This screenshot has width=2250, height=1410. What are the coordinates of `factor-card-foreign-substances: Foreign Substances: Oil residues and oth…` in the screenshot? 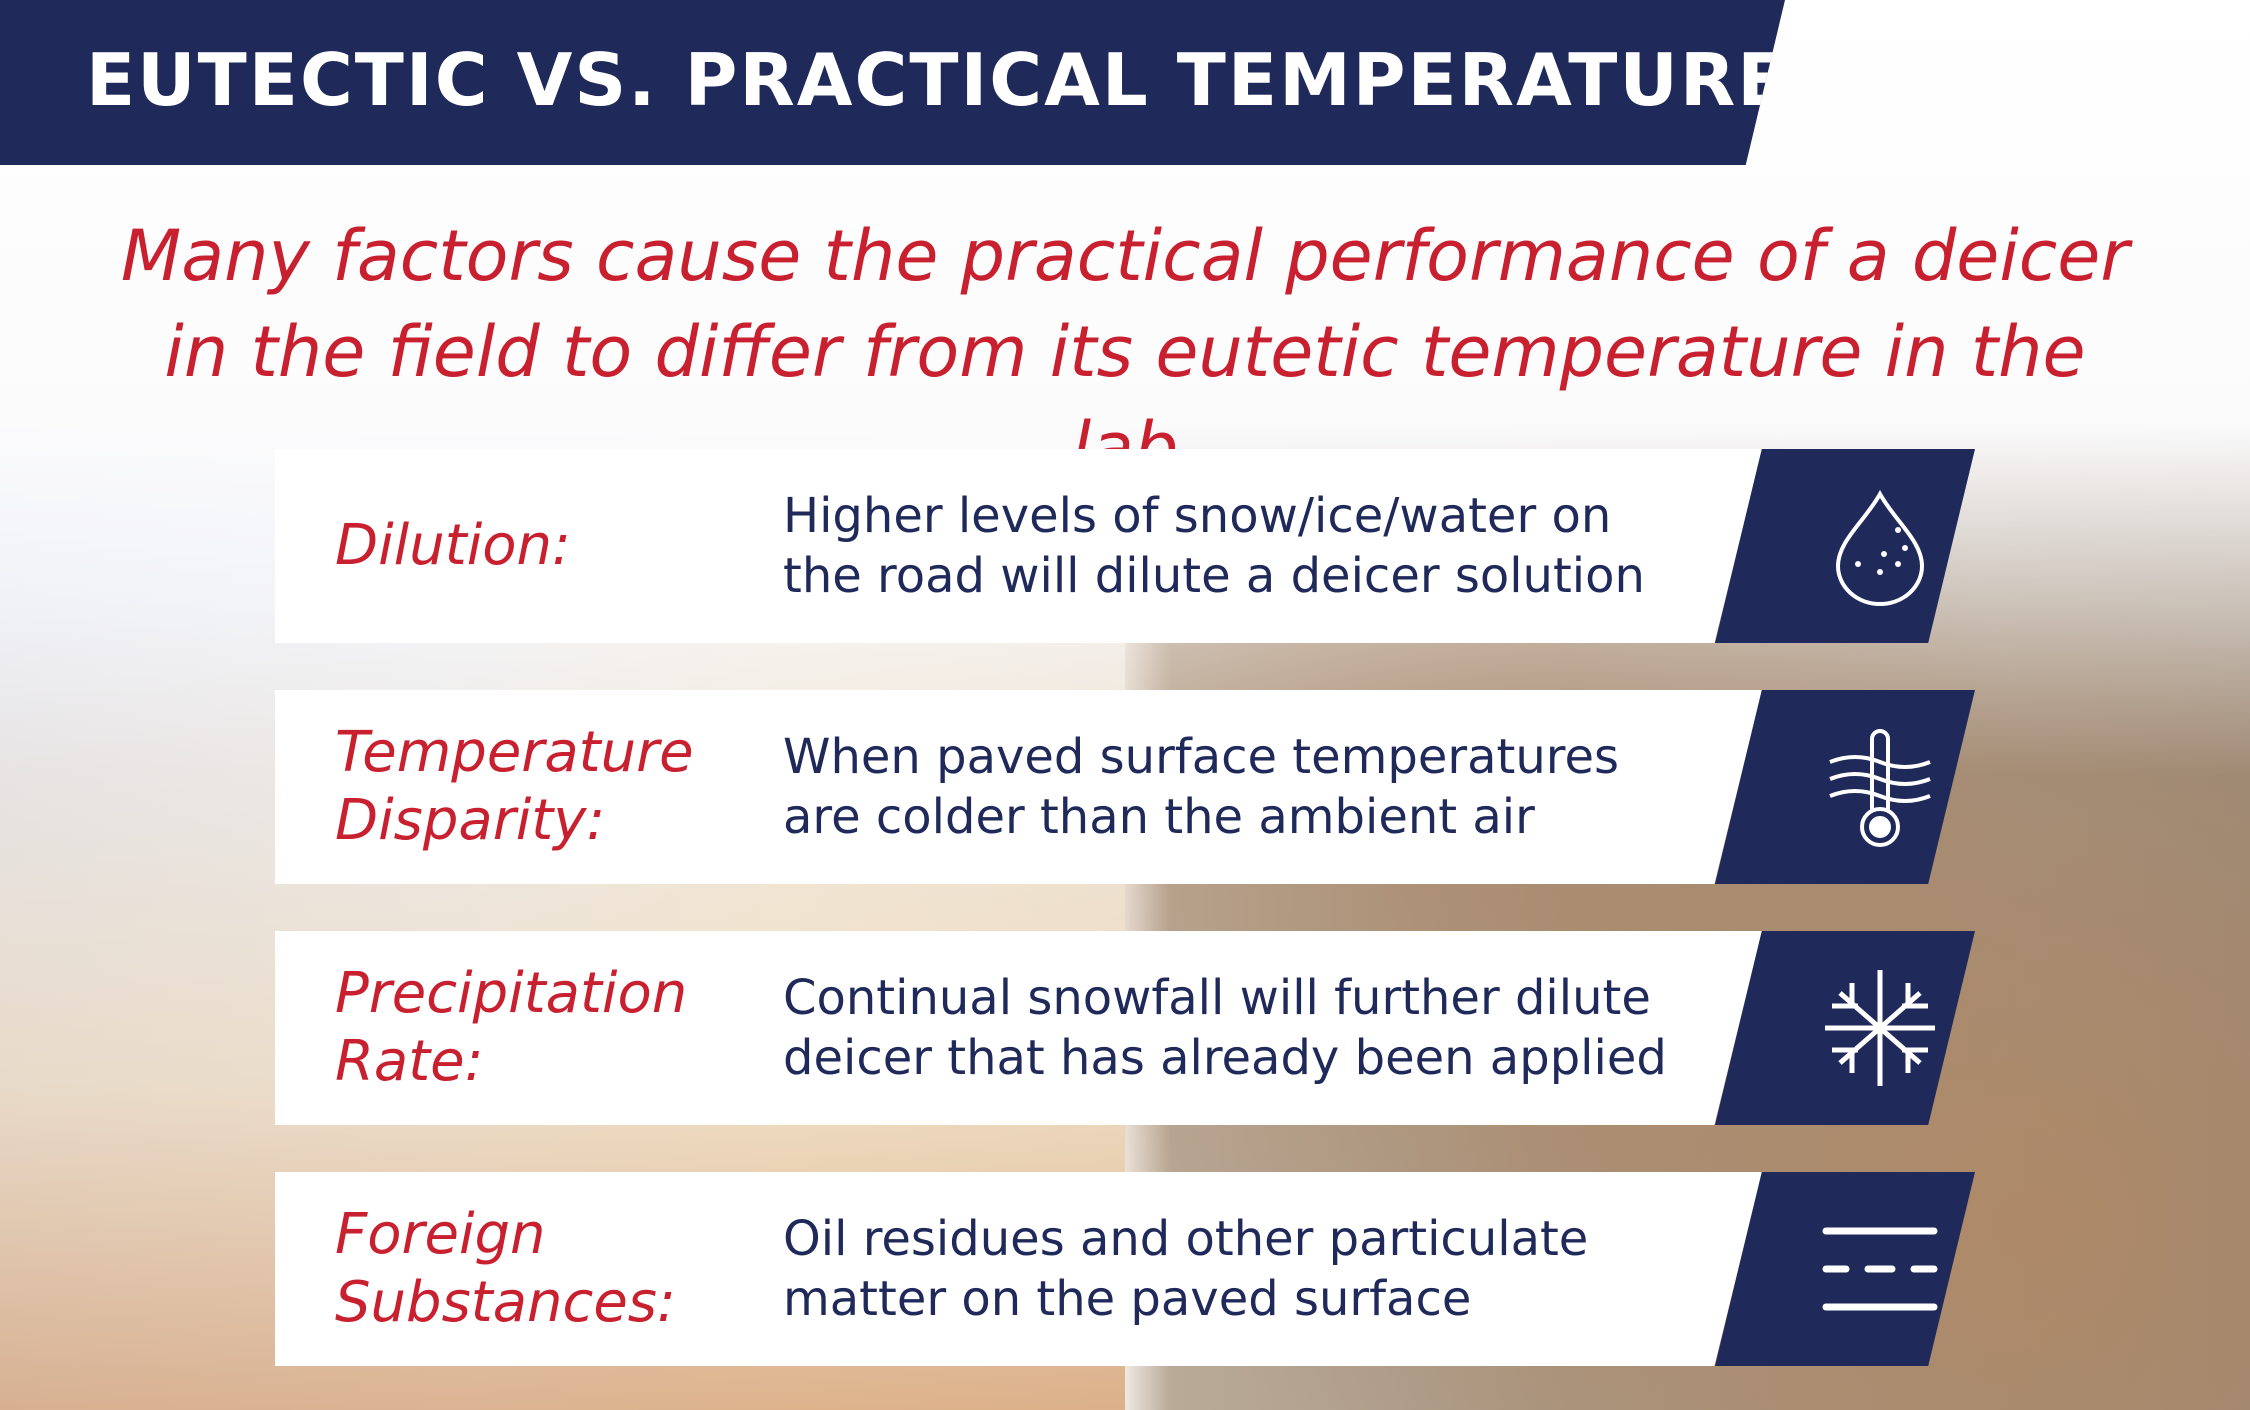 It's located at (1125, 1269).